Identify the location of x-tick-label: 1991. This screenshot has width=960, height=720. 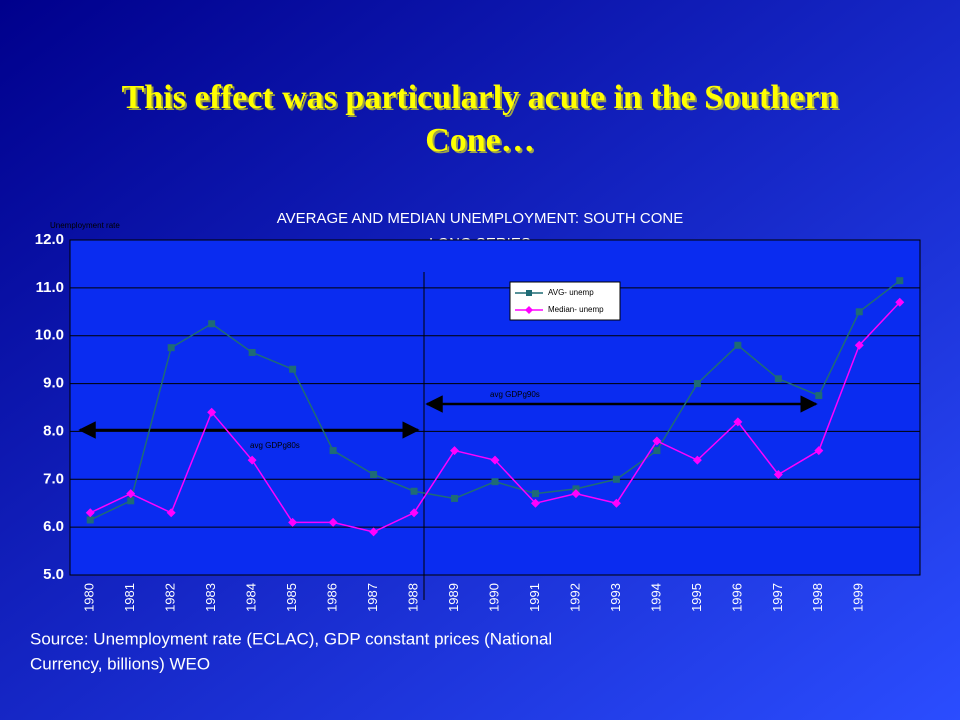
(534, 597).